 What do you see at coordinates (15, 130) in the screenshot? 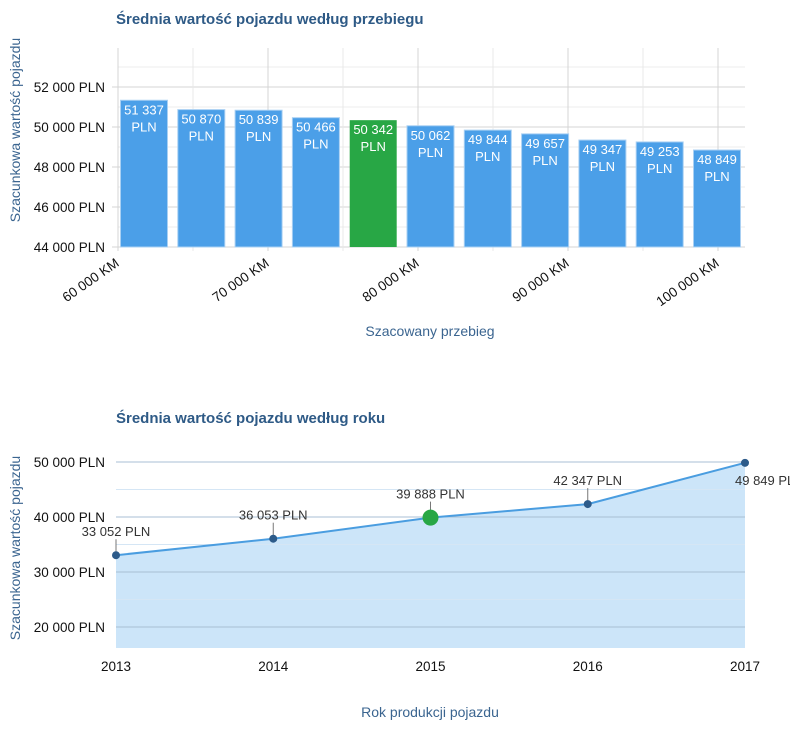
I see `chart1-y-axis-label: Szacunkowa wartość pojazdu` at bounding box center [15, 130].